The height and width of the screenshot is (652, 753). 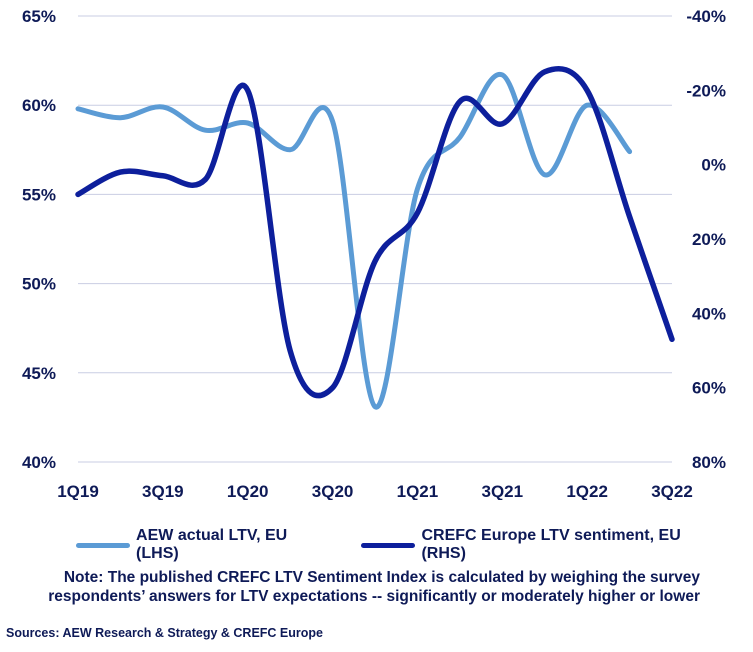 What do you see at coordinates (163, 491) in the screenshot?
I see `x-tick-label: 3Q19` at bounding box center [163, 491].